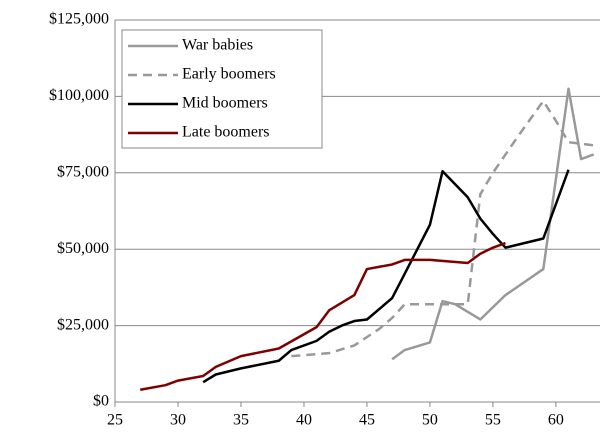 This screenshot has width=607, height=439. Describe the element at coordinates (217, 45) in the screenshot. I see `legend-label: War babies` at that location.